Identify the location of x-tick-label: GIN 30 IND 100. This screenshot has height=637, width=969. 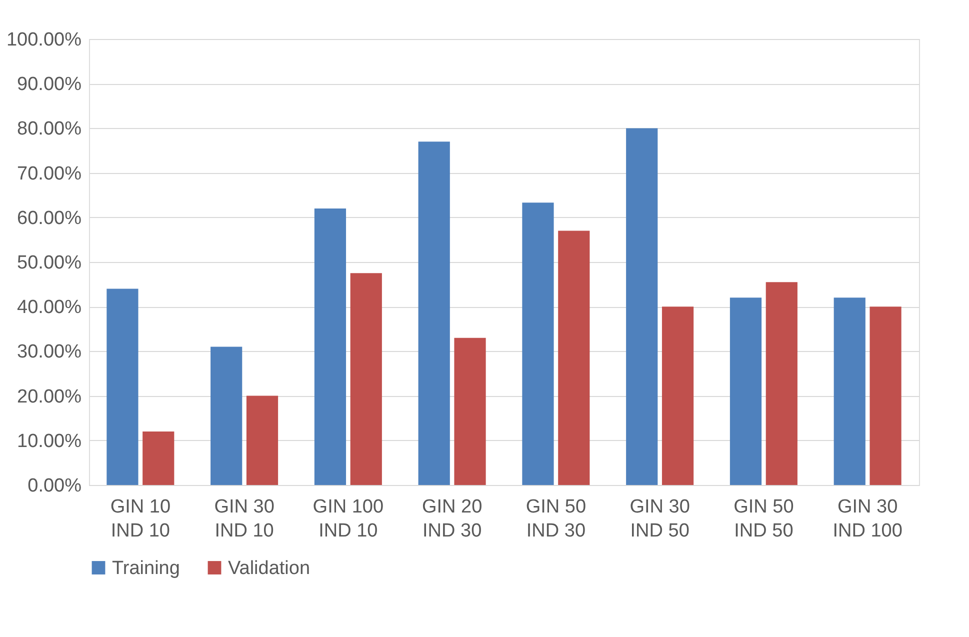
(867, 519).